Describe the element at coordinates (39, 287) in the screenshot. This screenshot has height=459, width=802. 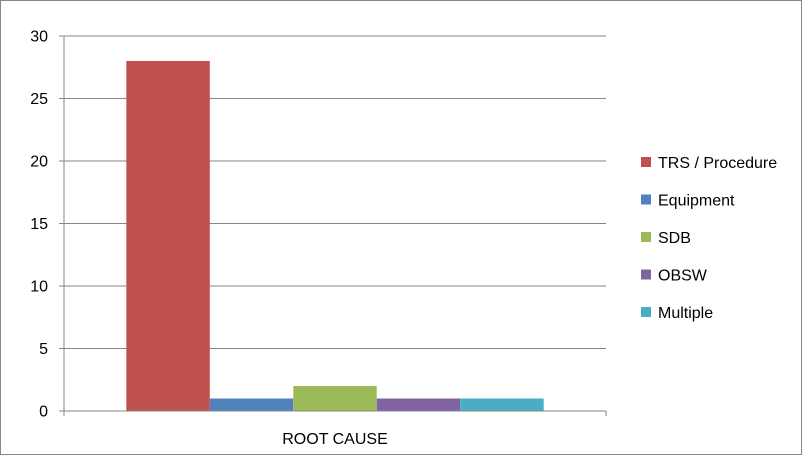
I see `y-tick-label: 10` at that location.